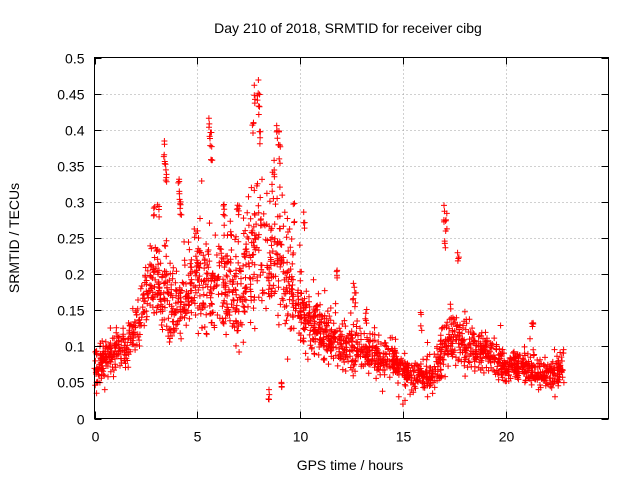 The image size is (640, 480). Describe the element at coordinates (198, 437) in the screenshot. I see `x-tick-label: 5` at that location.